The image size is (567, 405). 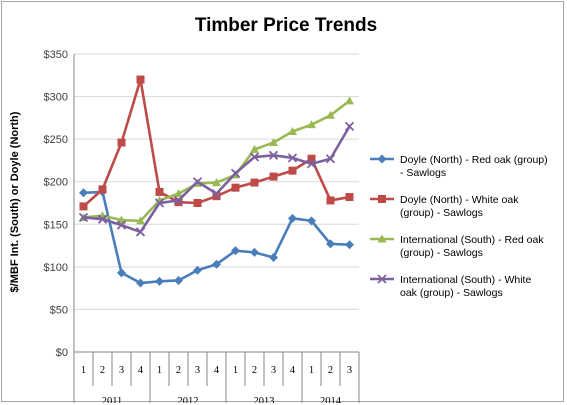 I want to click on legend-label-line: Doyle (North) - Red oak (group), so click(x=474, y=160).